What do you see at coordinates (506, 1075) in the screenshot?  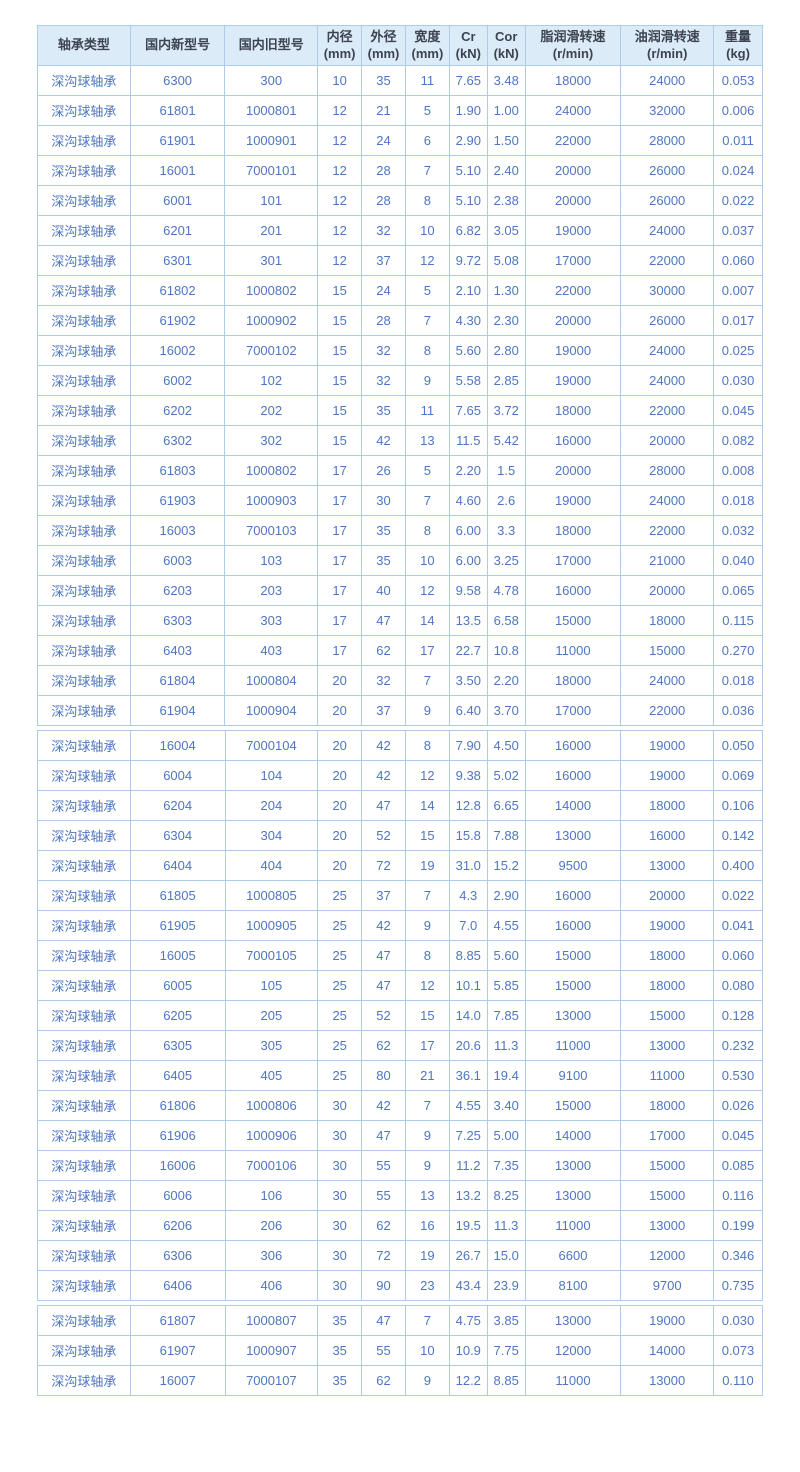 I see `cell-cor: 19.4` at bounding box center [506, 1075].